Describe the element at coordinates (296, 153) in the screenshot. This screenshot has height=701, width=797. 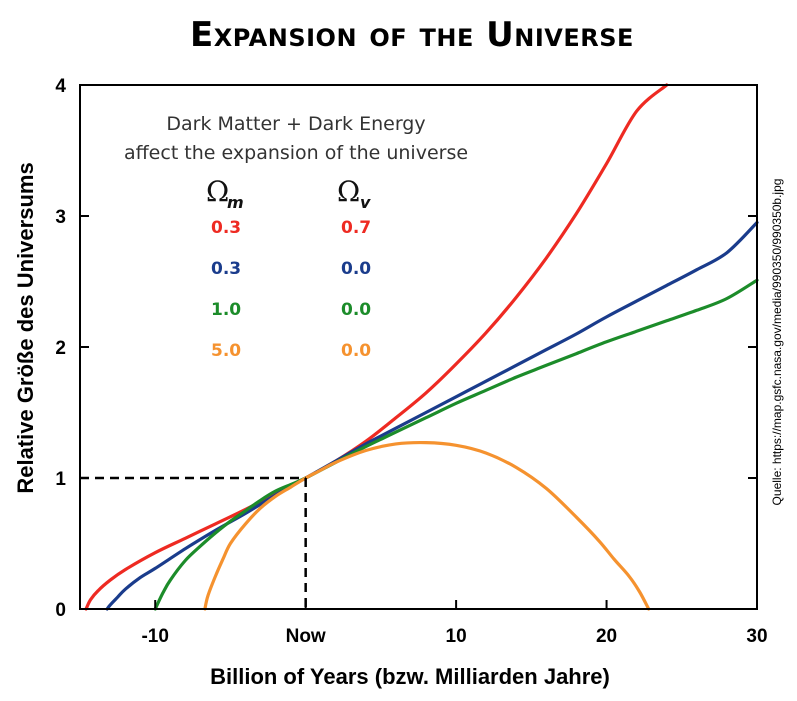
I see `annotation-line-2: affect the expansion of the universe` at that location.